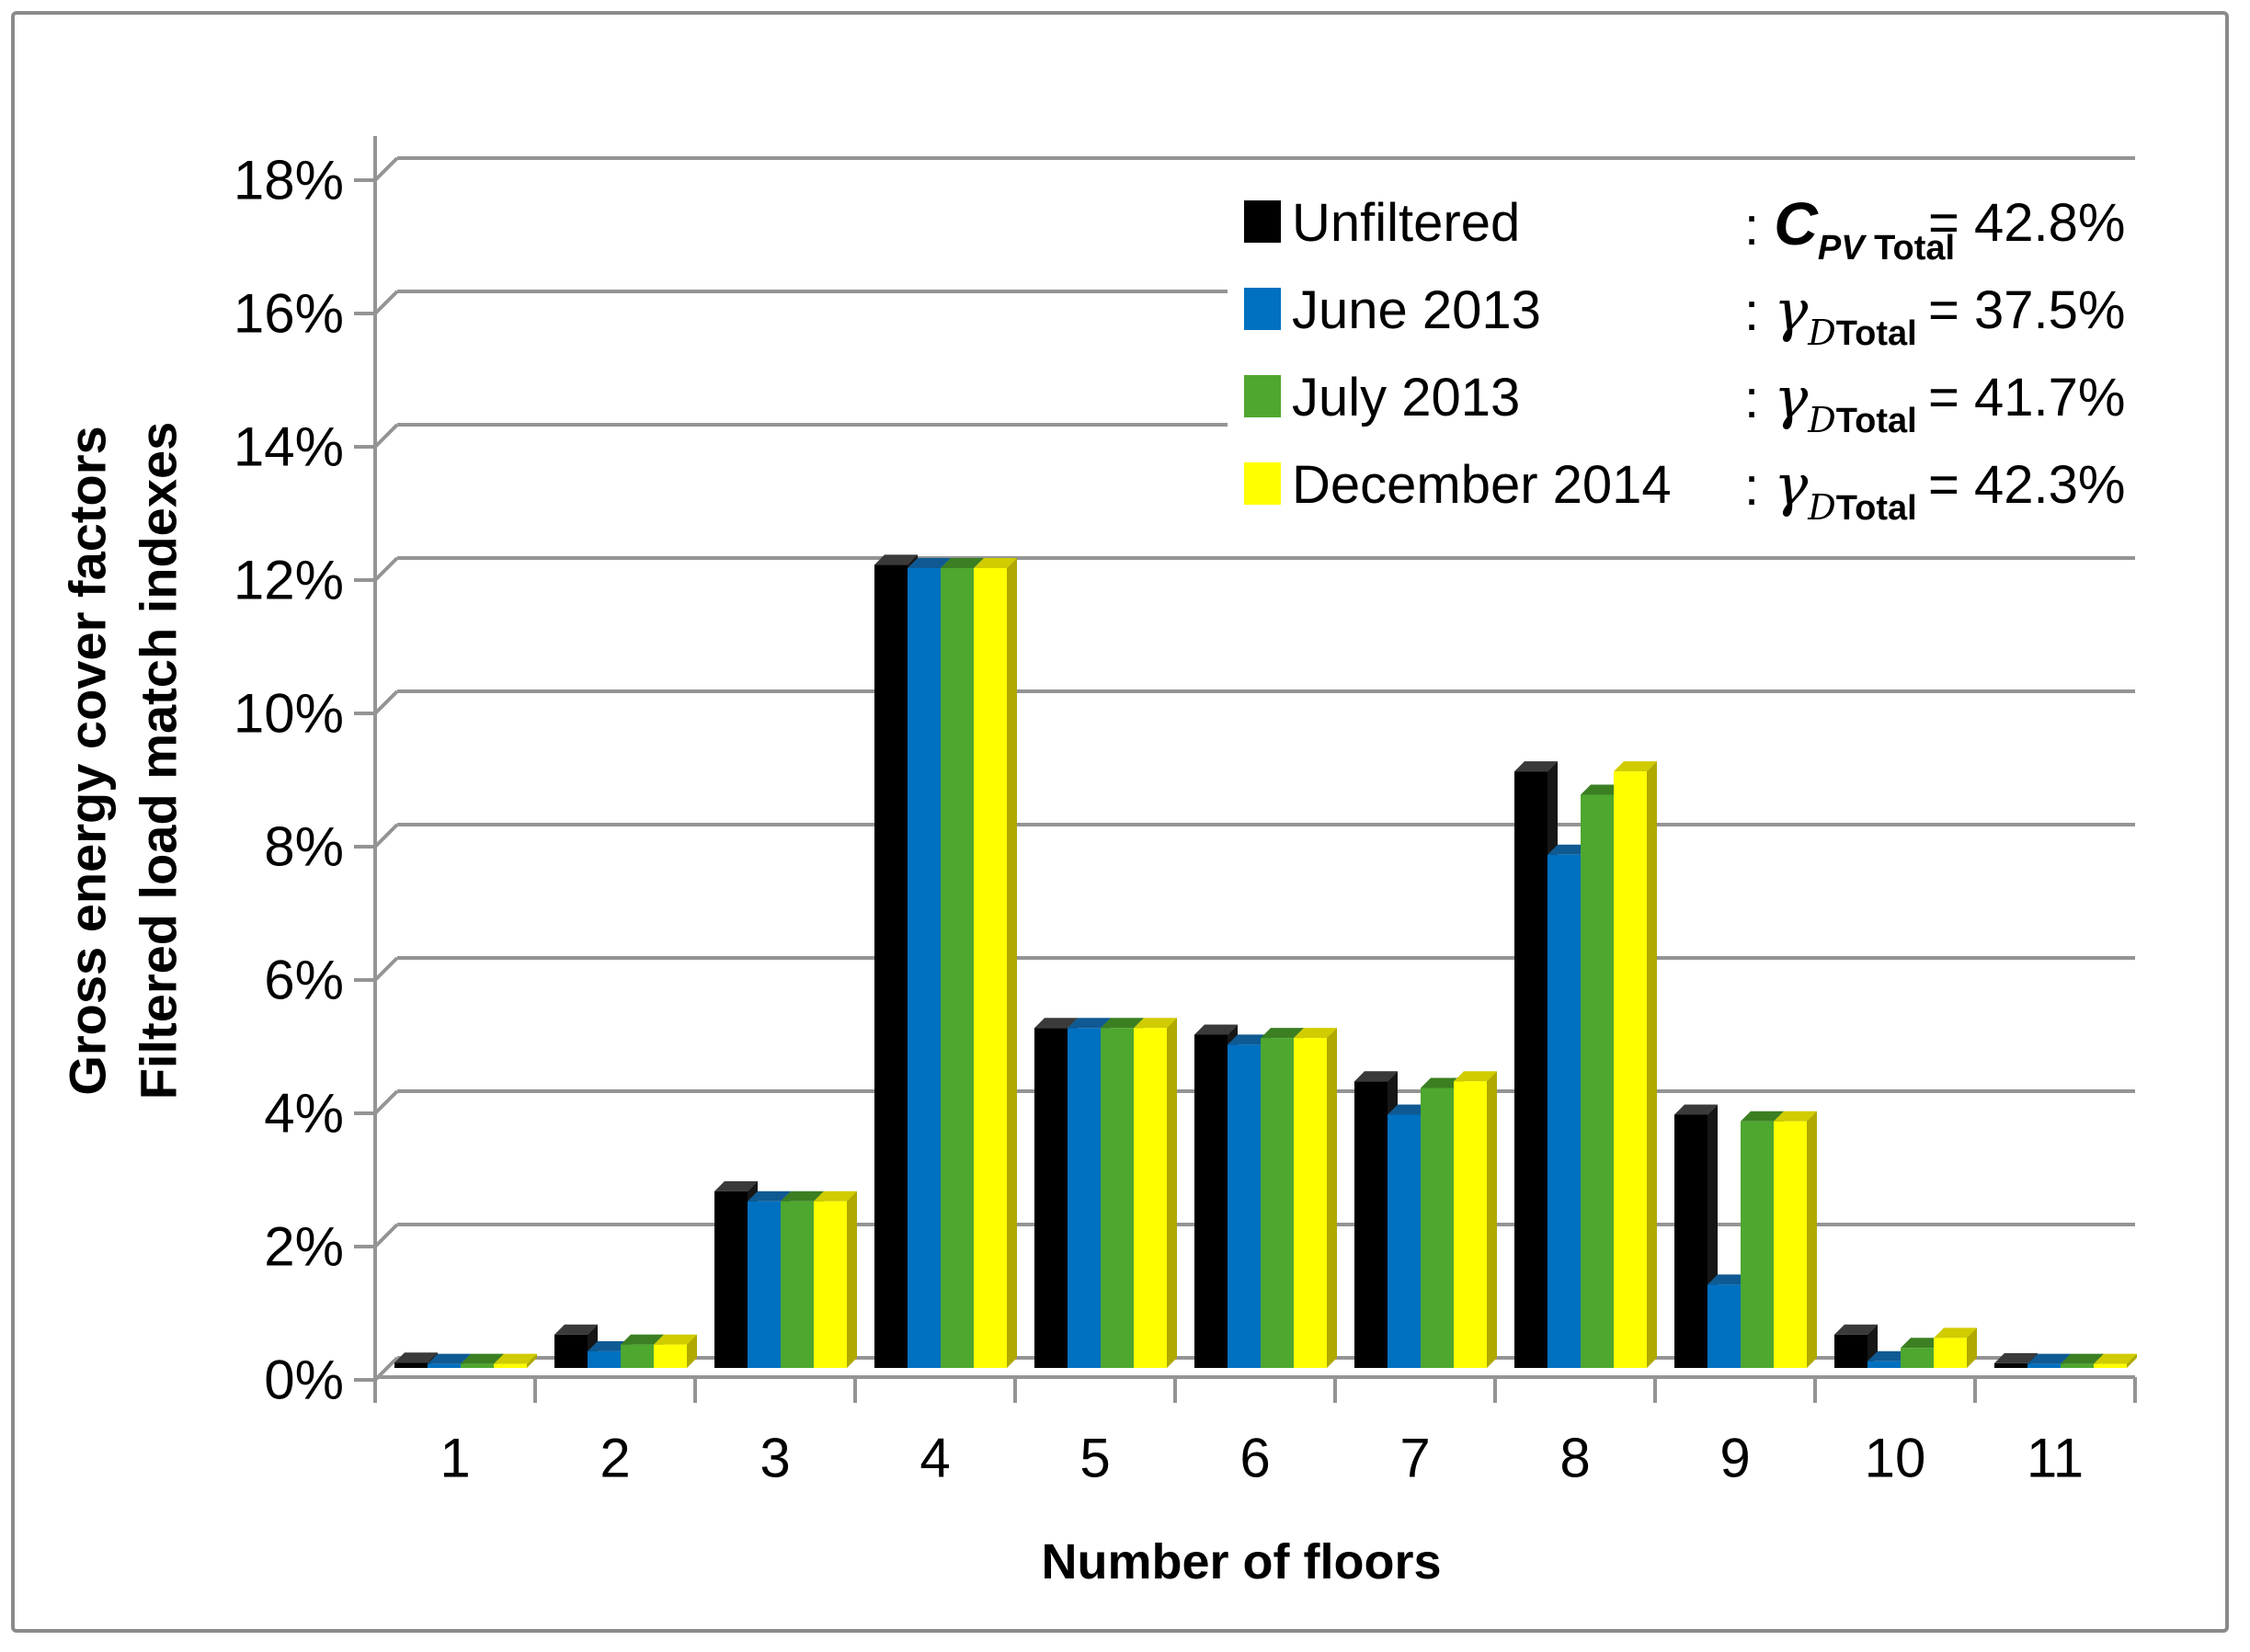  I want to click on legend-series-label: July 2013, so click(1406, 398).